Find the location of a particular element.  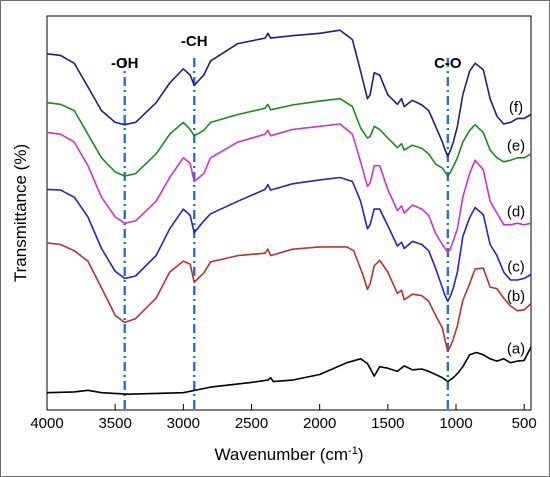

x-axis-title-superscript: -1 is located at coordinates (353, 451).